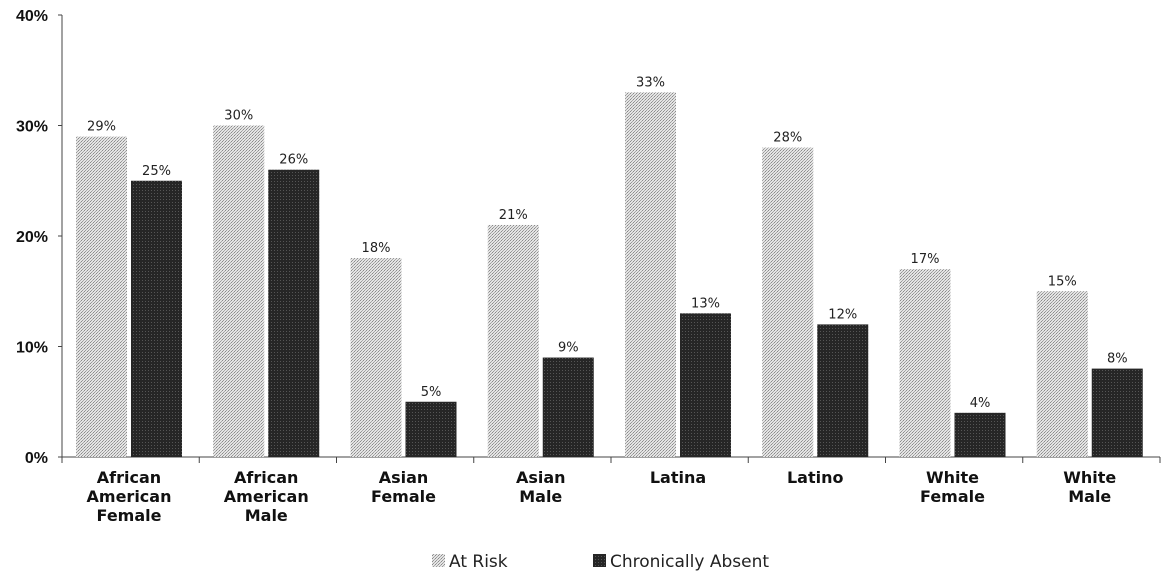 The height and width of the screenshot is (575, 1164). Describe the element at coordinates (36, 458) in the screenshot. I see `y-tick-label: 0%` at that location.